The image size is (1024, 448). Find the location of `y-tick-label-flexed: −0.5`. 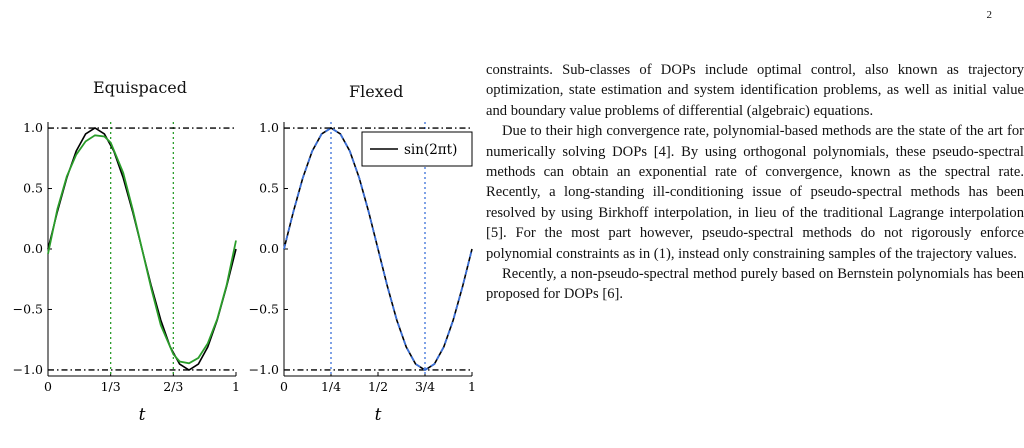

y-tick-label-flexed: −0.5 is located at coordinates (264, 308).